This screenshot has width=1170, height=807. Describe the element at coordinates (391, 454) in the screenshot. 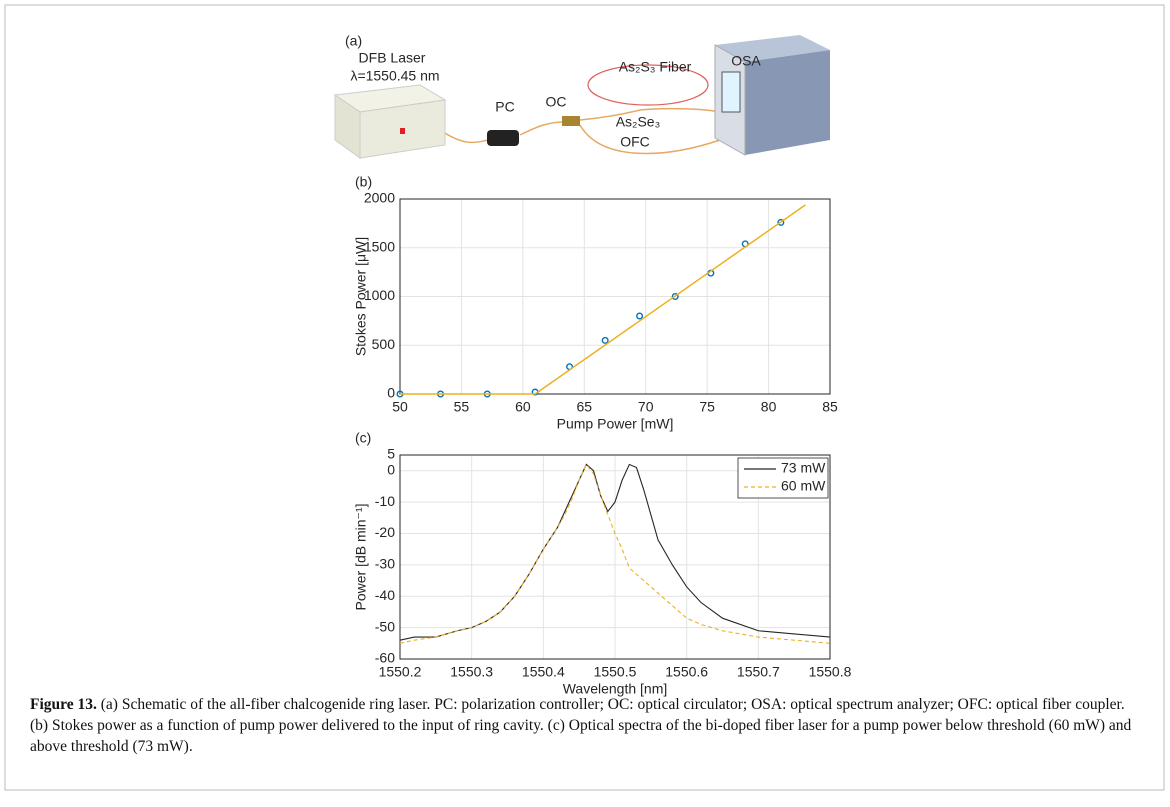

I see `y-tick-label: 5` at that location.